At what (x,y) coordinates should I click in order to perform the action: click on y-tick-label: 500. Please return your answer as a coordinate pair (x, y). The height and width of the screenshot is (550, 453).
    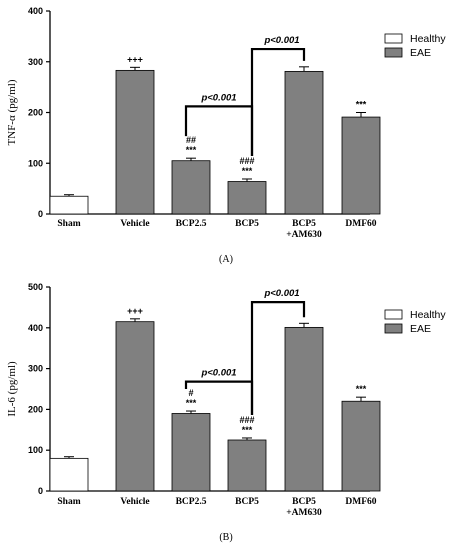
    Looking at the image, I should click on (35, 287).